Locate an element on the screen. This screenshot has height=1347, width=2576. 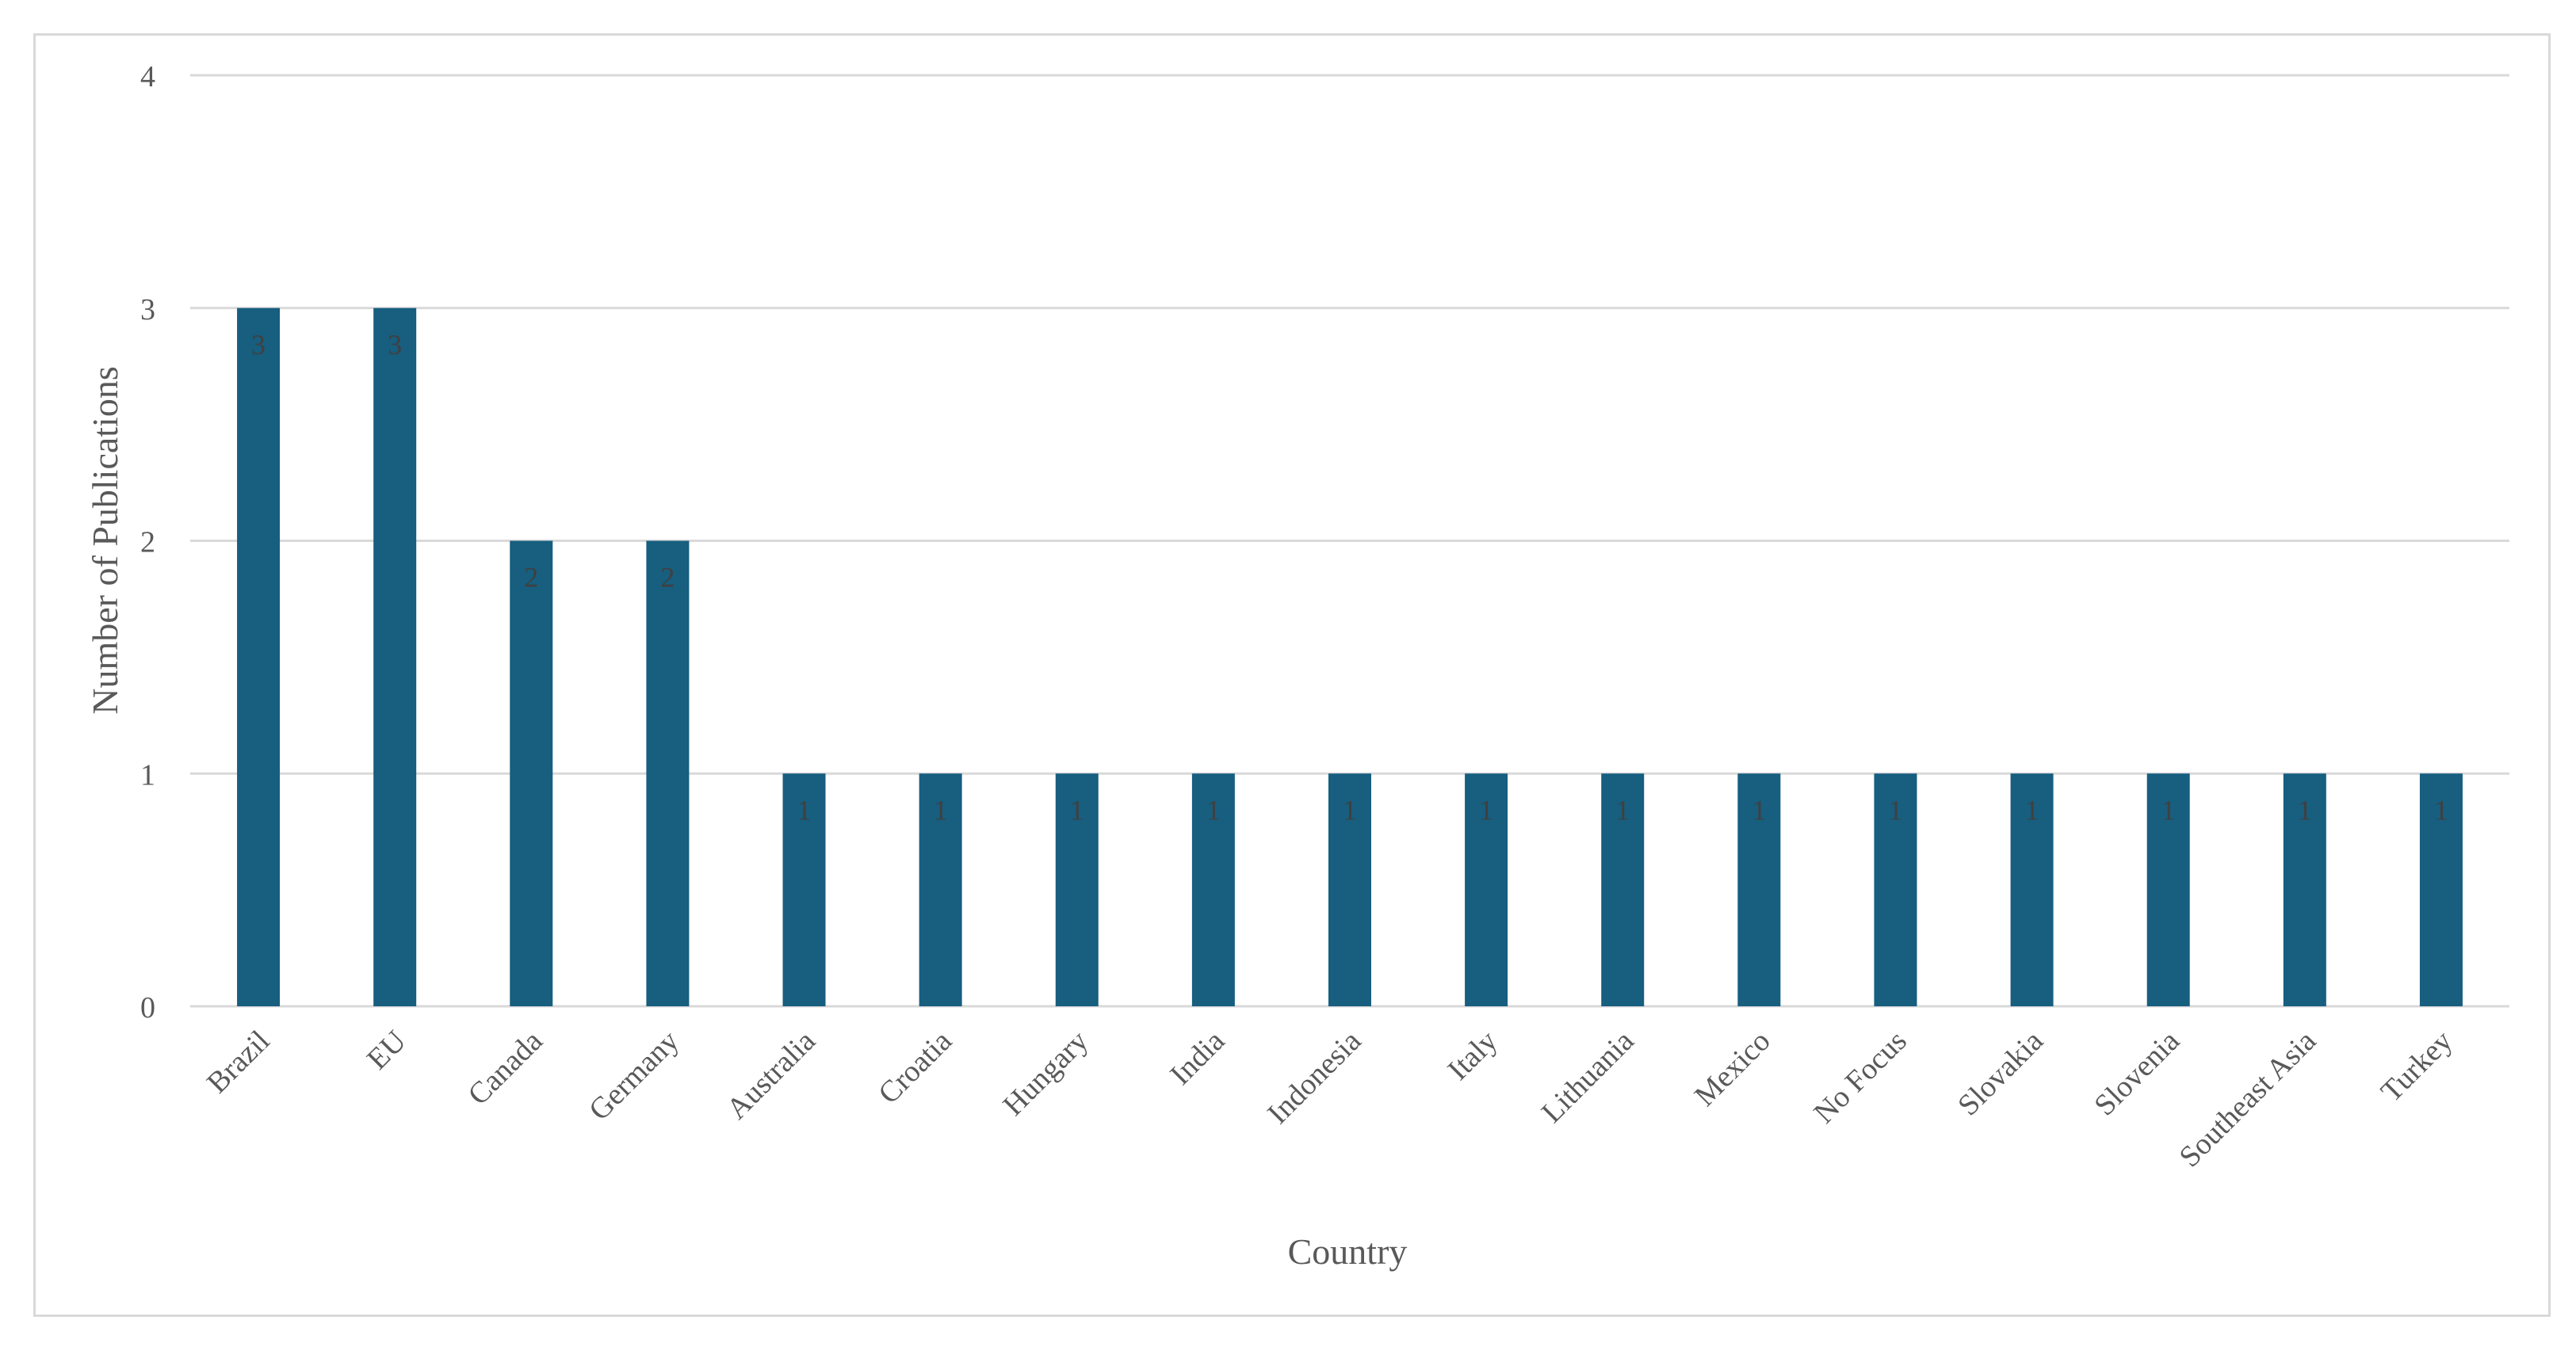
bar-slovakia is located at coordinates (2032, 889).